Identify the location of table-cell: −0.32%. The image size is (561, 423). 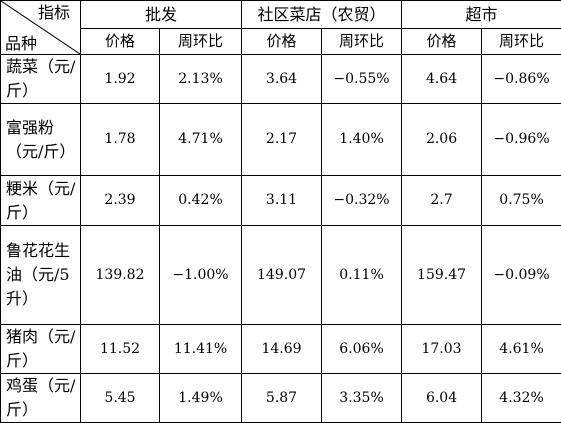
(362, 201).